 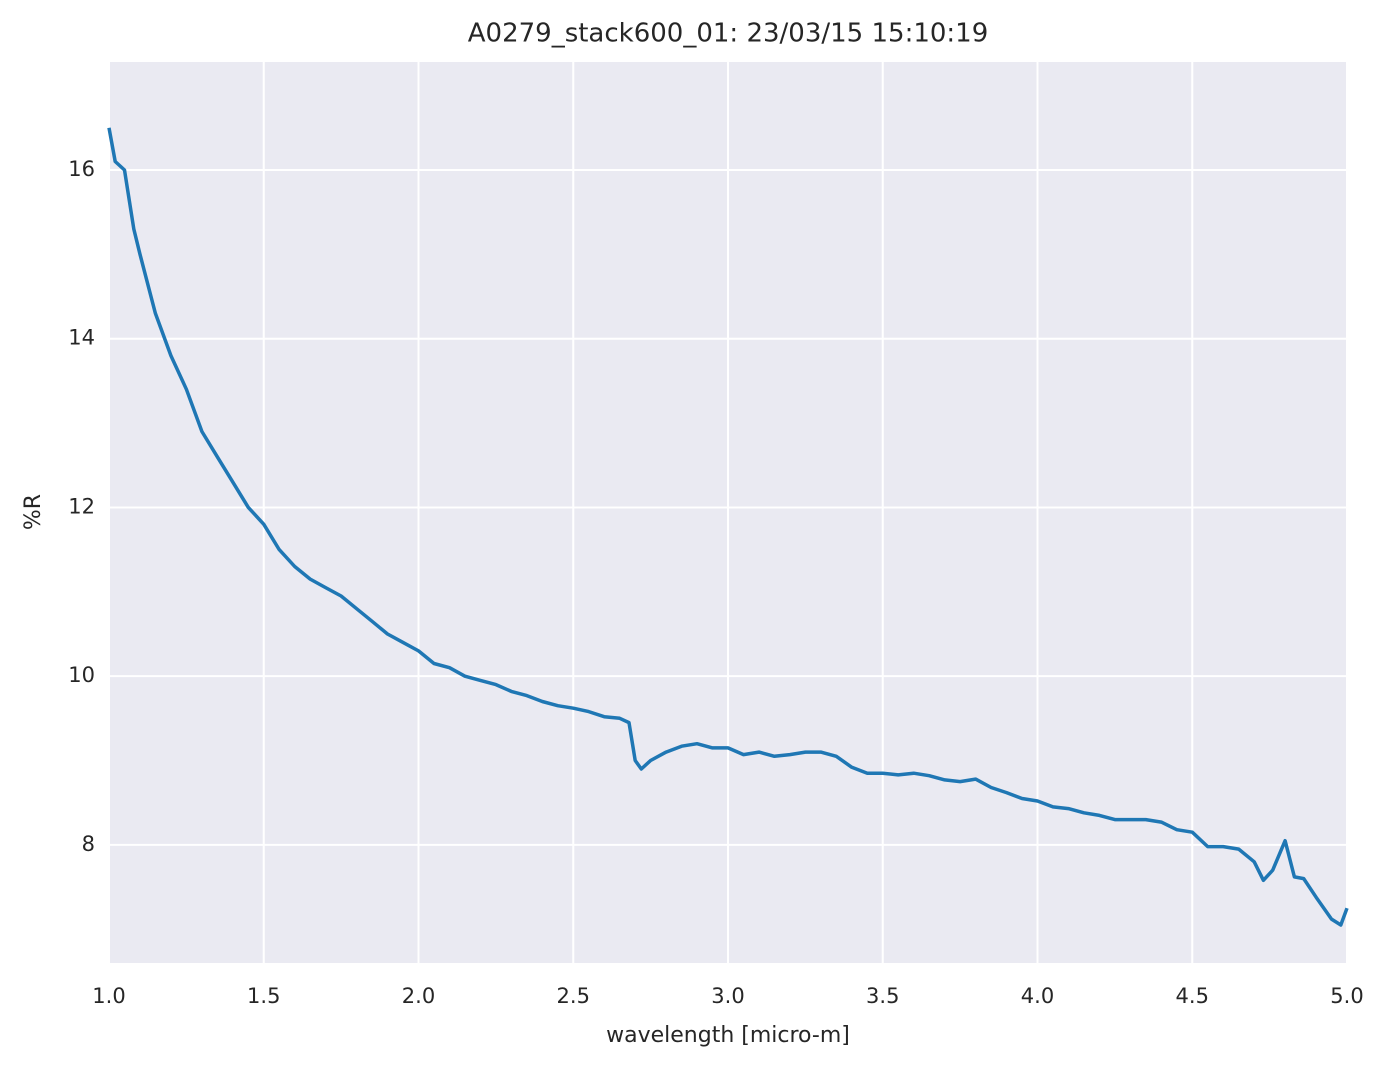 What do you see at coordinates (573, 996) in the screenshot?
I see `x-tick-label: 2.5` at bounding box center [573, 996].